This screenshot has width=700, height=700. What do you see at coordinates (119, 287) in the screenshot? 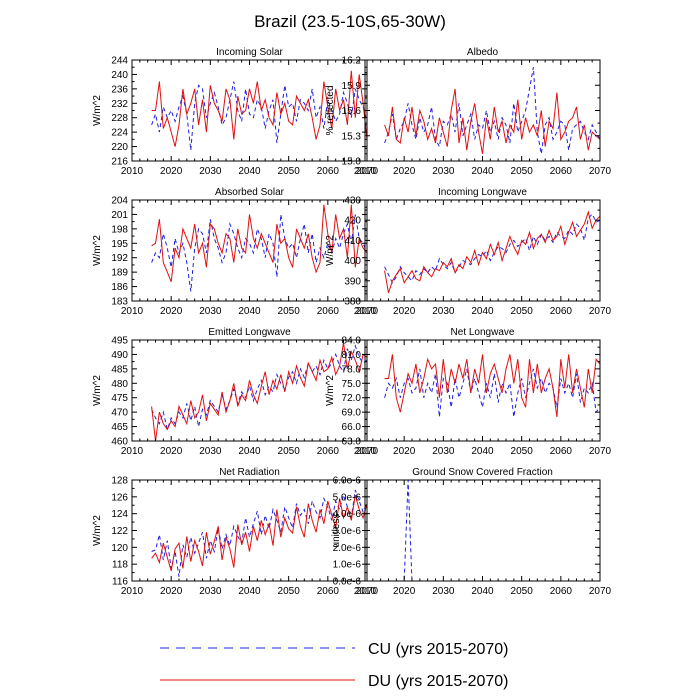
I see `y-tick-label: 186` at bounding box center [119, 287].